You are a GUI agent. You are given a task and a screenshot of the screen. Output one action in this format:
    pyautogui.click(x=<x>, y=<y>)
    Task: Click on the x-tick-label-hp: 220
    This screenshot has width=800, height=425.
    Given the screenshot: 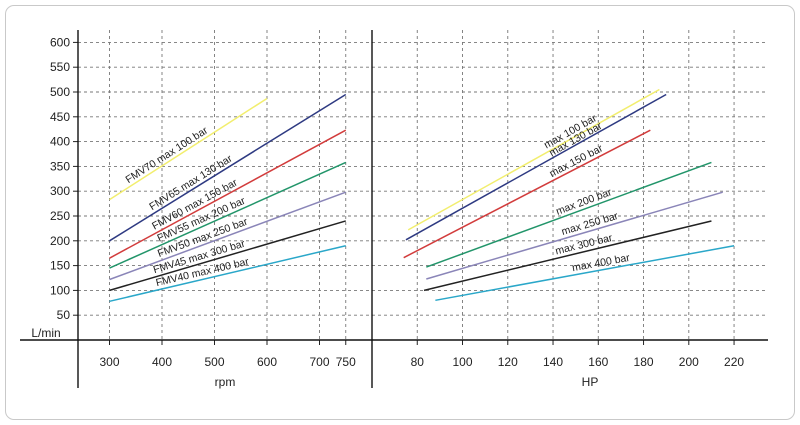 What is the action you would take?
    pyautogui.click(x=734, y=362)
    